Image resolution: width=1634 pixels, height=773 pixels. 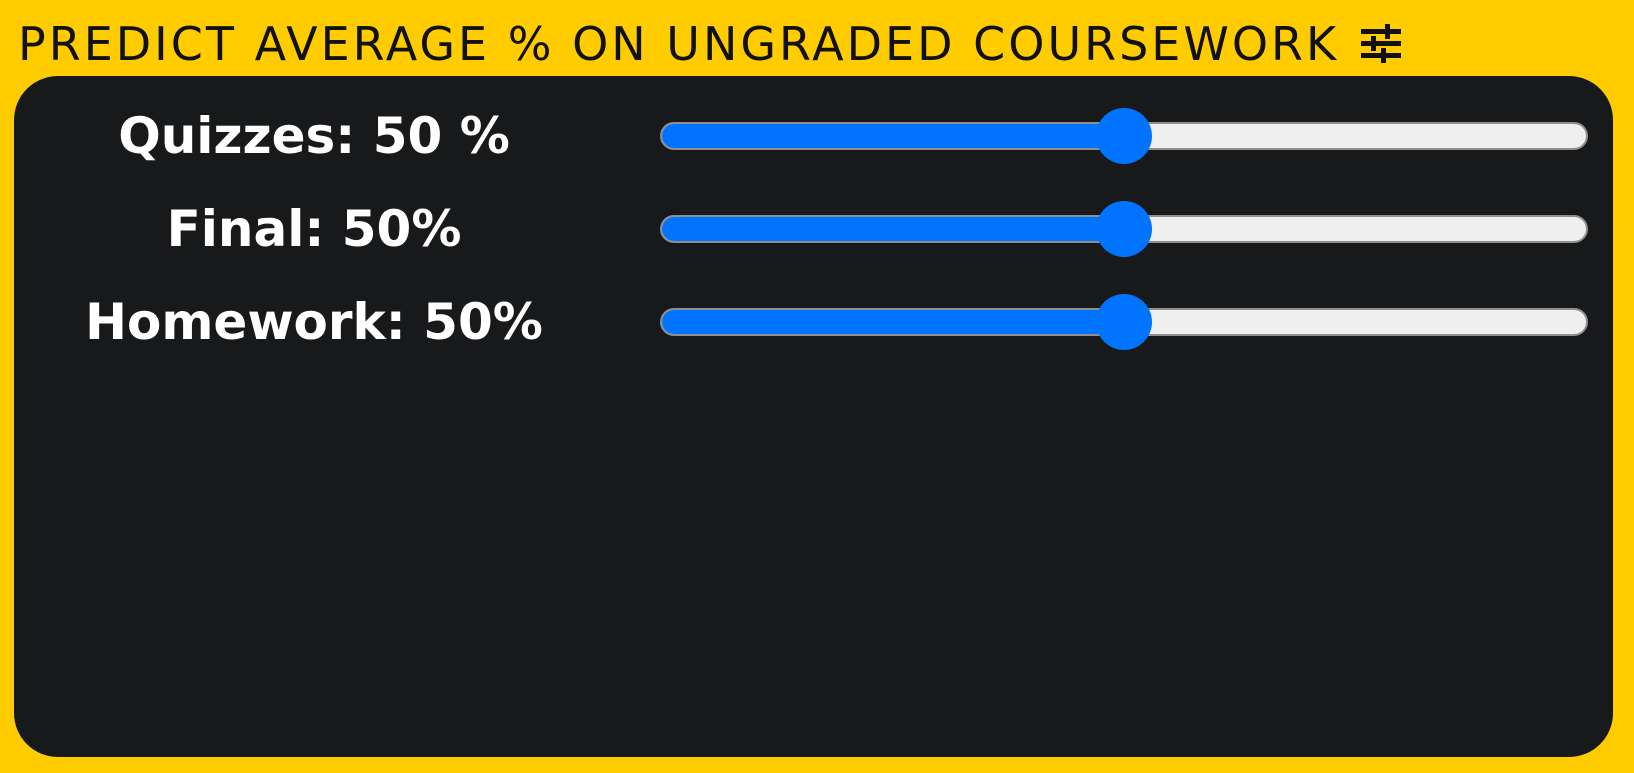 I want to click on final-label: Final: 50%, so click(x=314, y=229).